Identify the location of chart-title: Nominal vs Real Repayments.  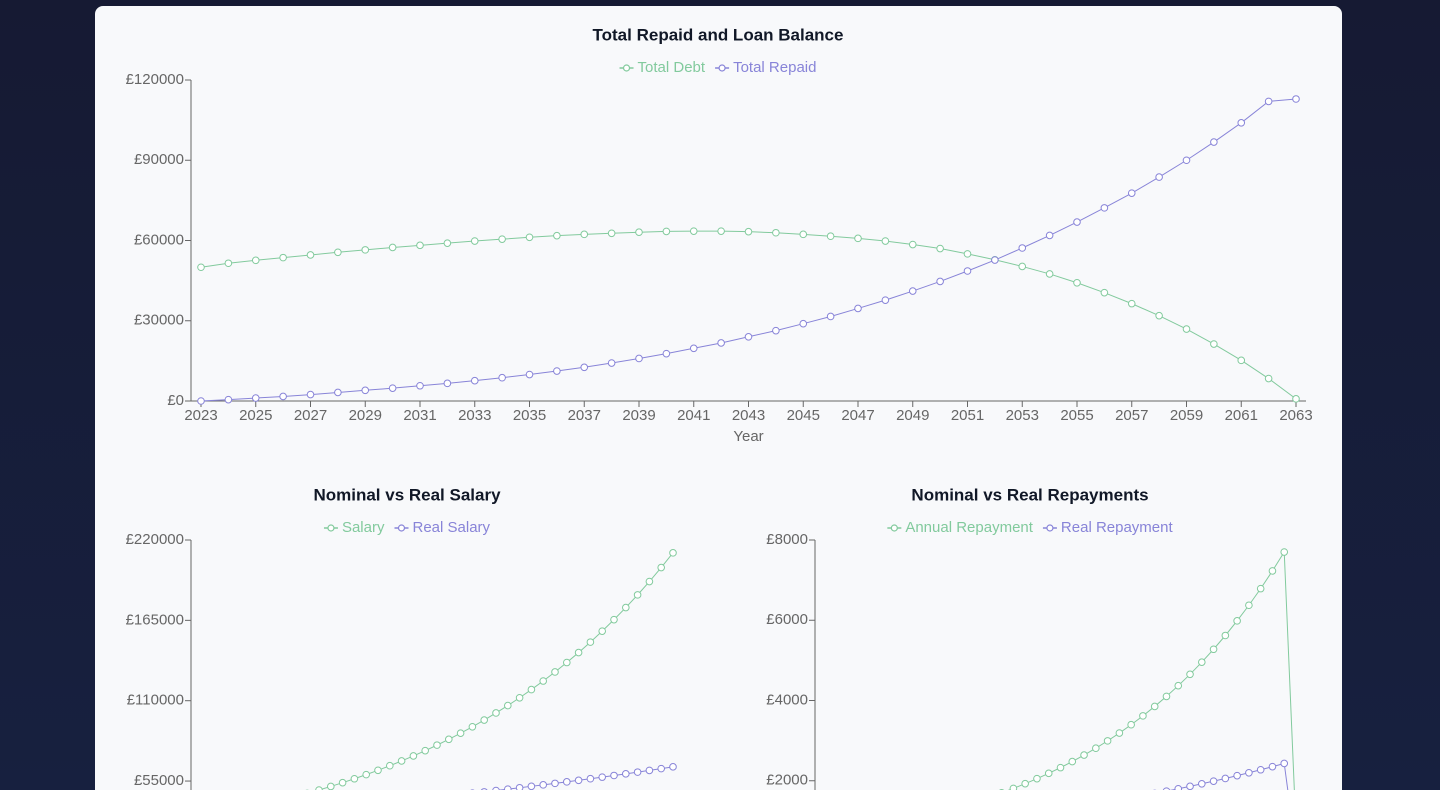
(1029, 494).